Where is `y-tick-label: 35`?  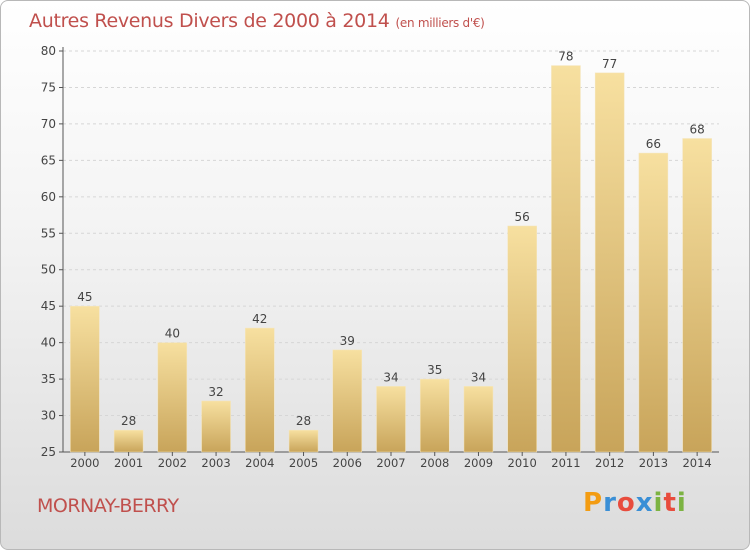
y-tick-label: 35 is located at coordinates (48, 379).